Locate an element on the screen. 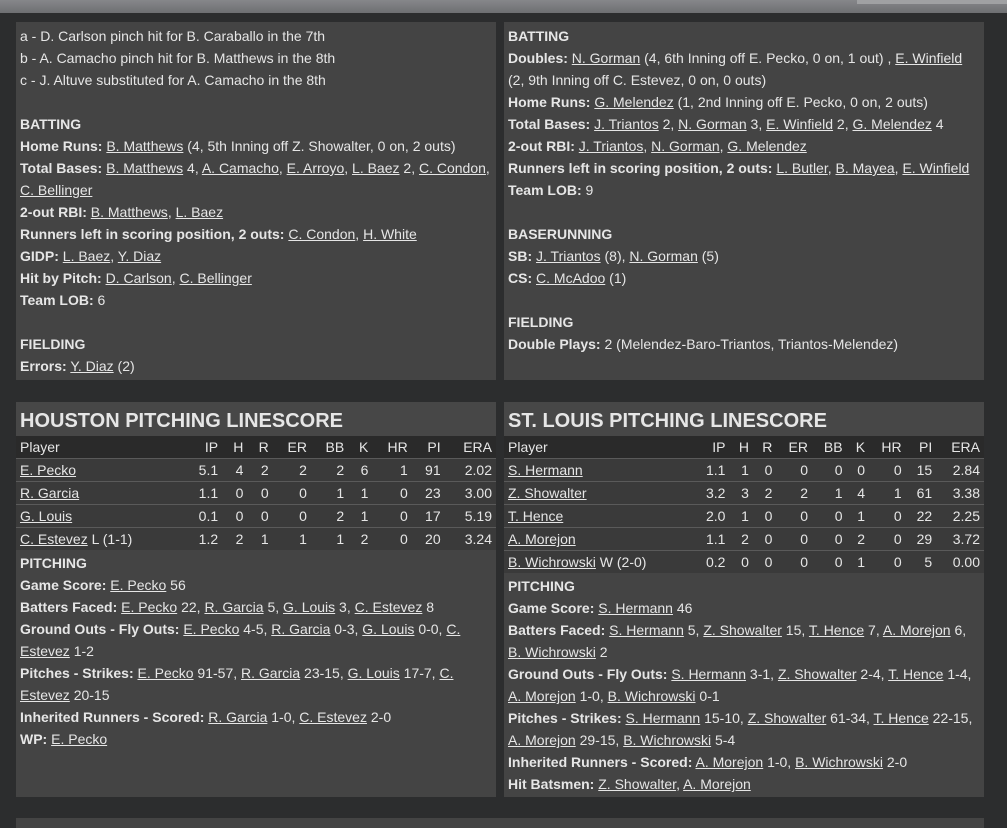 This screenshot has height=828, width=1007. player-link: C. McAdoo is located at coordinates (571, 278).